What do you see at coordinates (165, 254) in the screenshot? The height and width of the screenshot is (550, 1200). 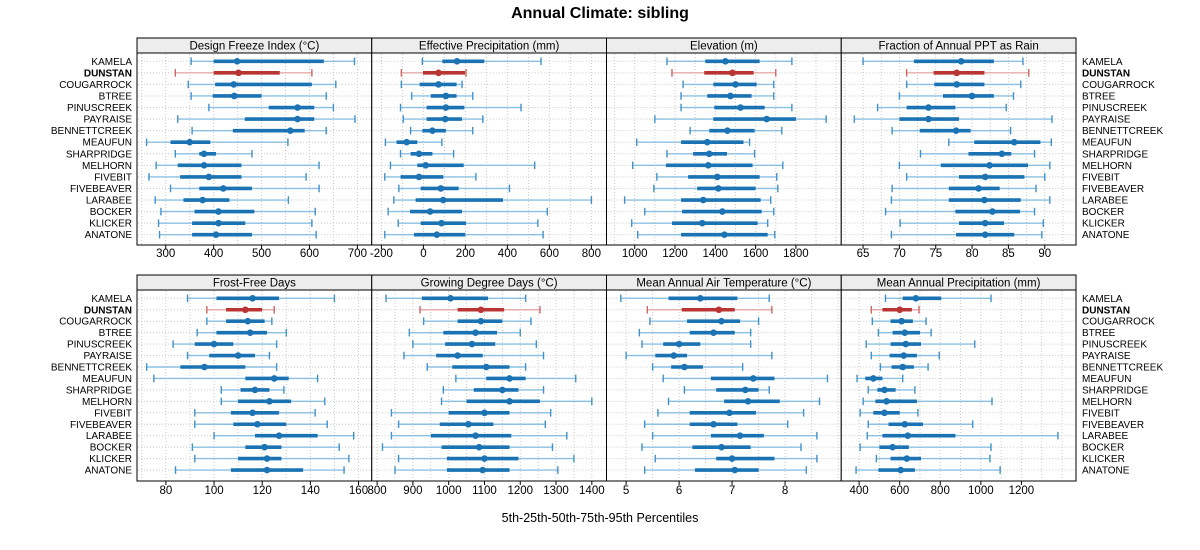 I see `axis-tick-label: 300` at bounding box center [165, 254].